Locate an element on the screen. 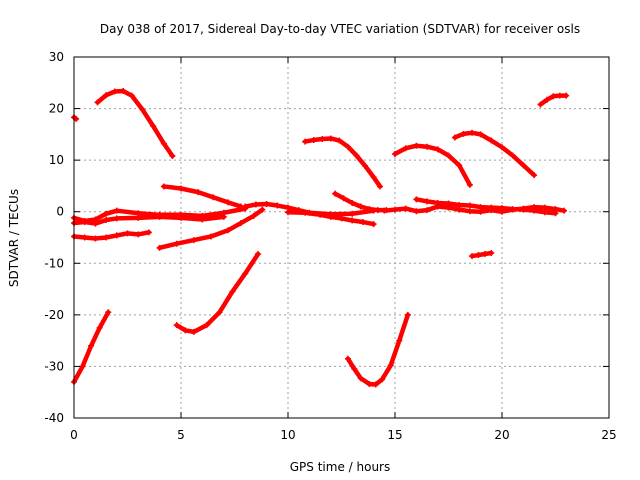 This screenshot has width=640, height=480. y-tick-label: 20 is located at coordinates (56, 109).